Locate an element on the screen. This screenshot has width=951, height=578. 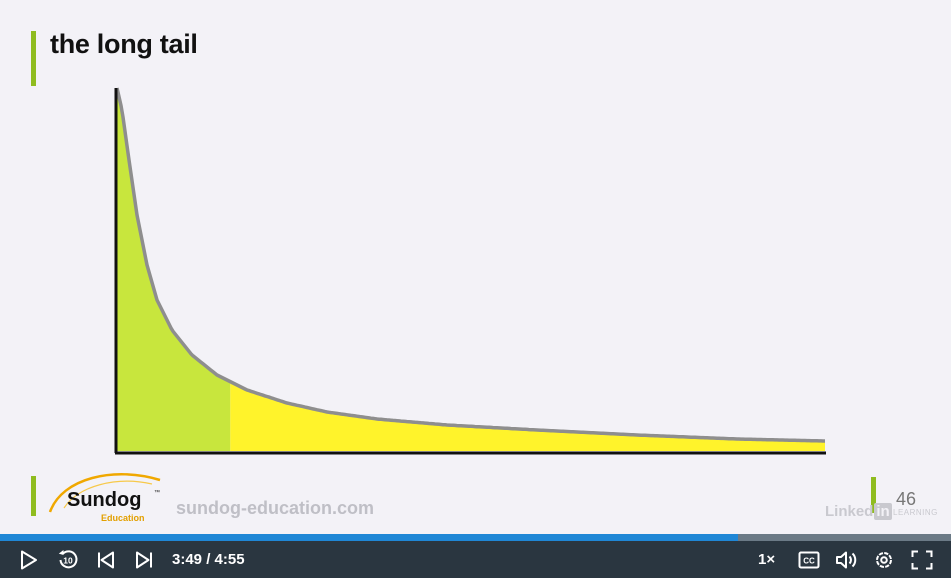
previous-button is located at coordinates (106, 559).